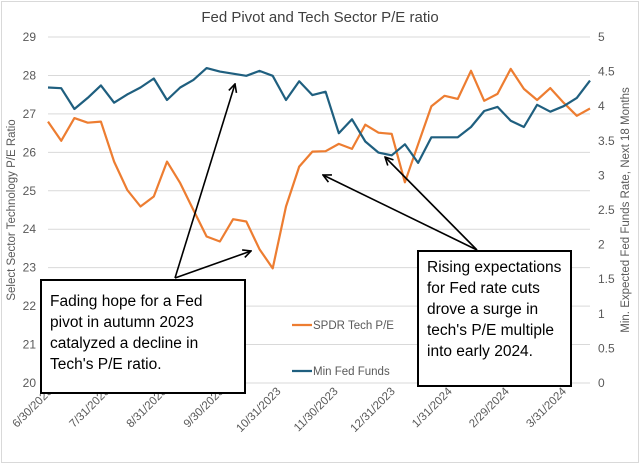 The width and height of the screenshot is (640, 464). Describe the element at coordinates (606, 279) in the screenshot. I see `right-tick-label: 1.5` at that location.